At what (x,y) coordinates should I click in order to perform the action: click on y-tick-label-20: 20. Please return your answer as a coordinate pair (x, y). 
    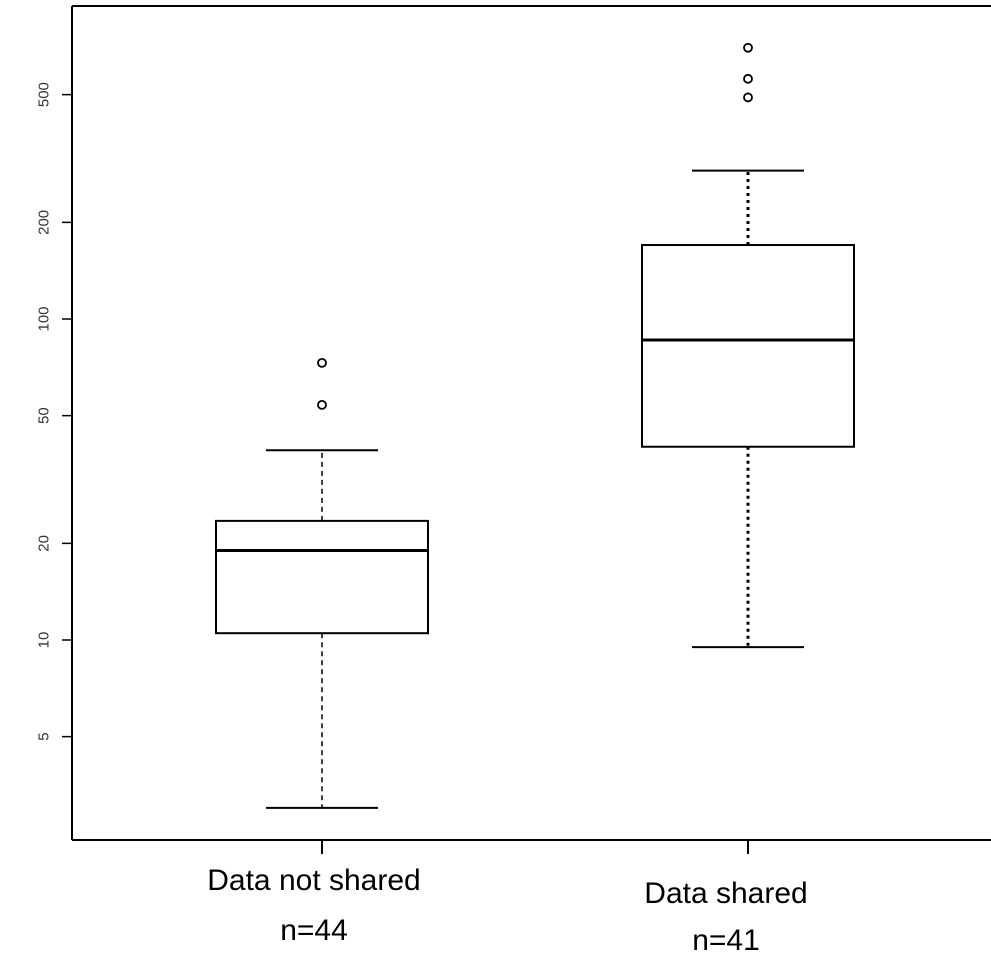
    Looking at the image, I should click on (44, 543).